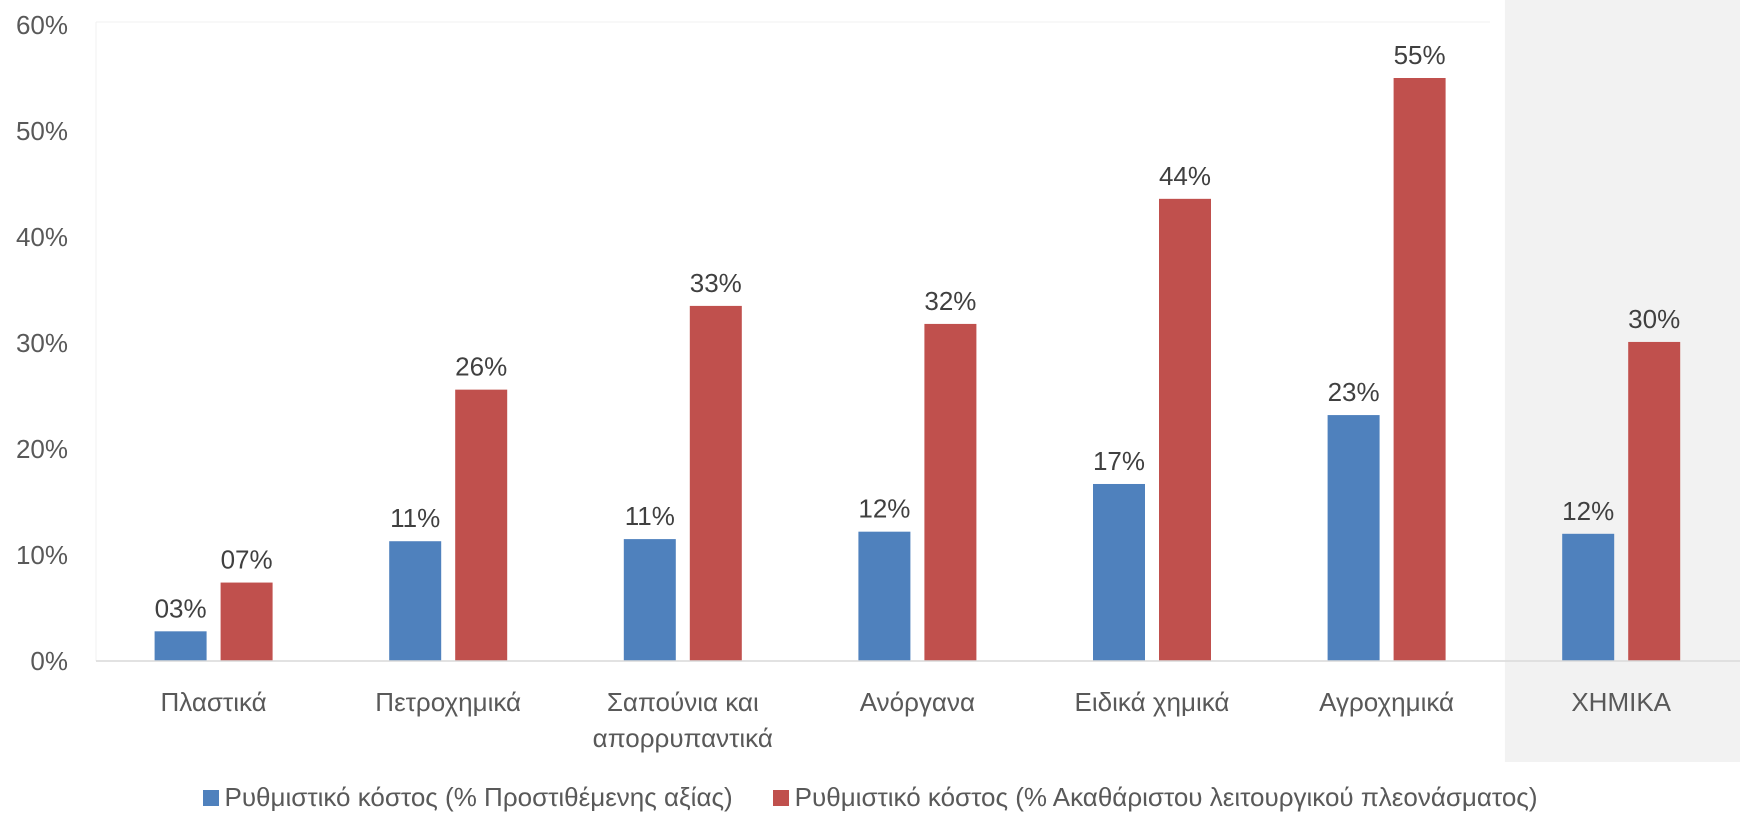 This screenshot has width=1740, height=819. I want to click on highlight-band, so click(1622, 381).